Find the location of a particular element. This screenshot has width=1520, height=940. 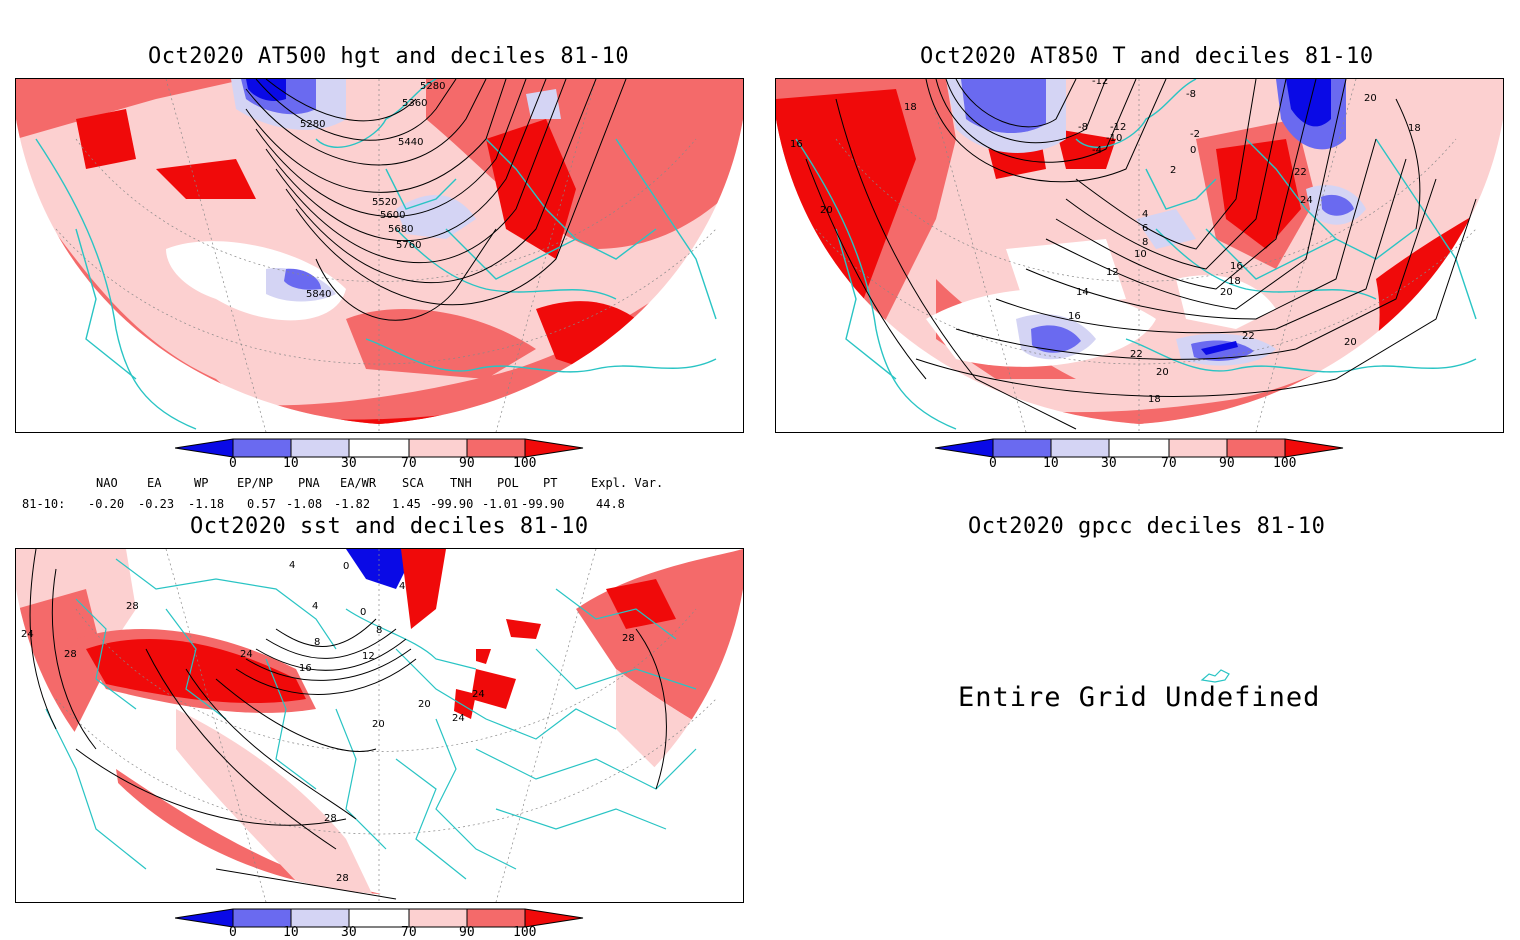

index-header: EA is located at coordinates (154, 483).